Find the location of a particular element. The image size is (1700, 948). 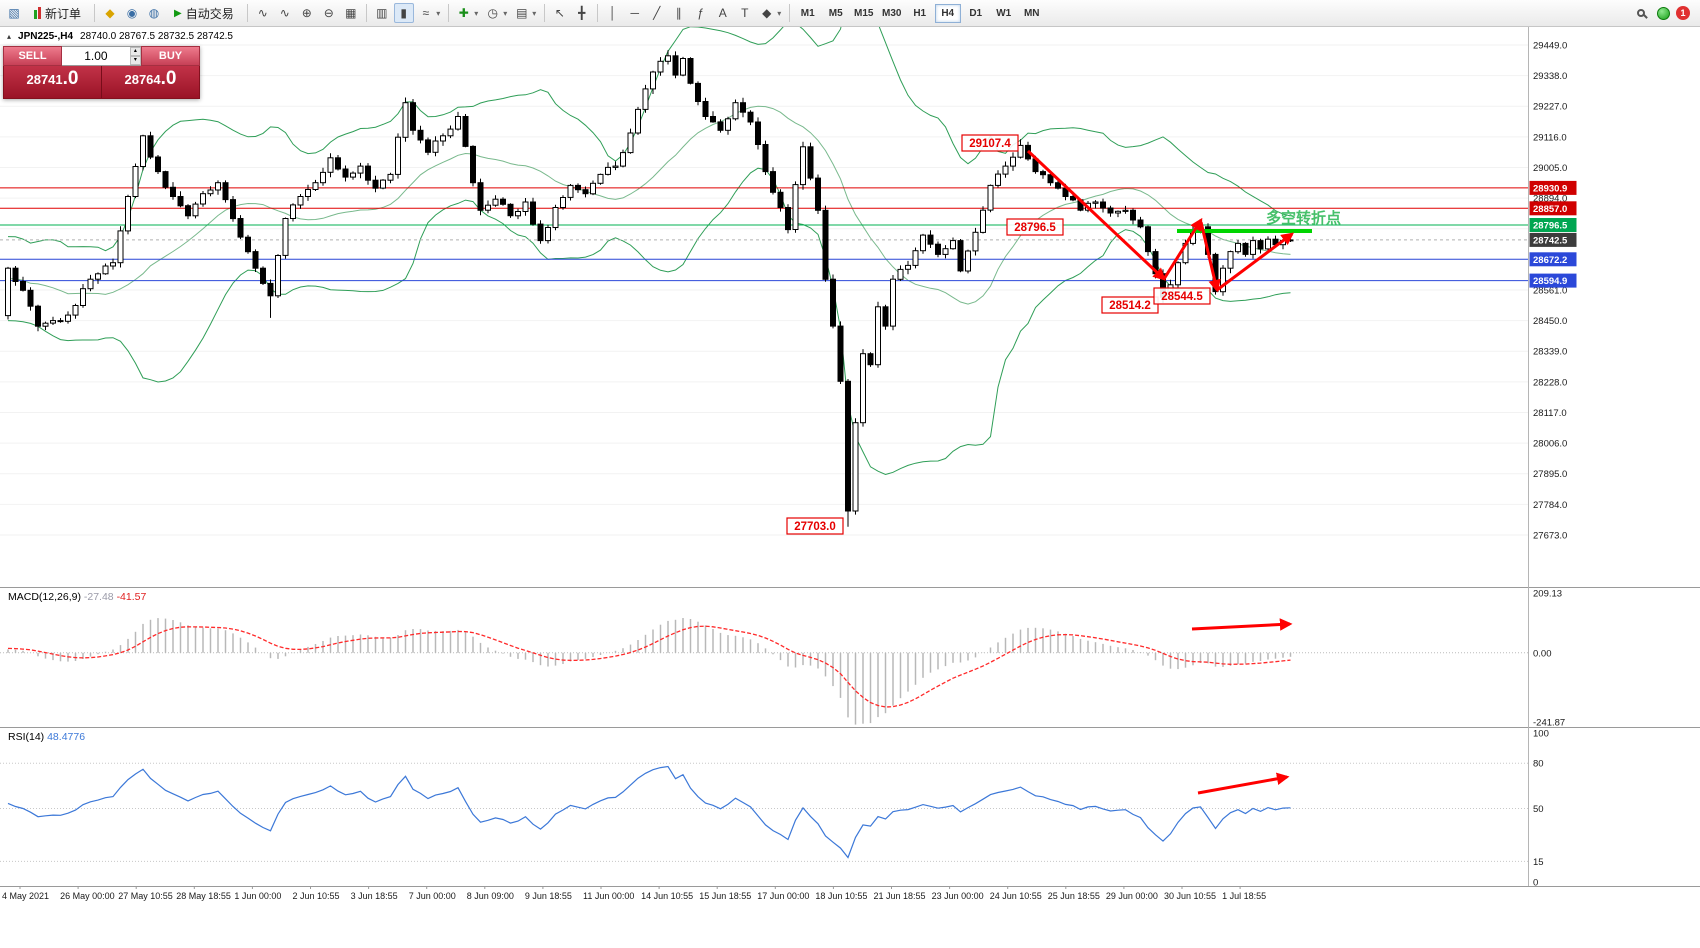

text-label-icon: T is located at coordinates (745, 13).